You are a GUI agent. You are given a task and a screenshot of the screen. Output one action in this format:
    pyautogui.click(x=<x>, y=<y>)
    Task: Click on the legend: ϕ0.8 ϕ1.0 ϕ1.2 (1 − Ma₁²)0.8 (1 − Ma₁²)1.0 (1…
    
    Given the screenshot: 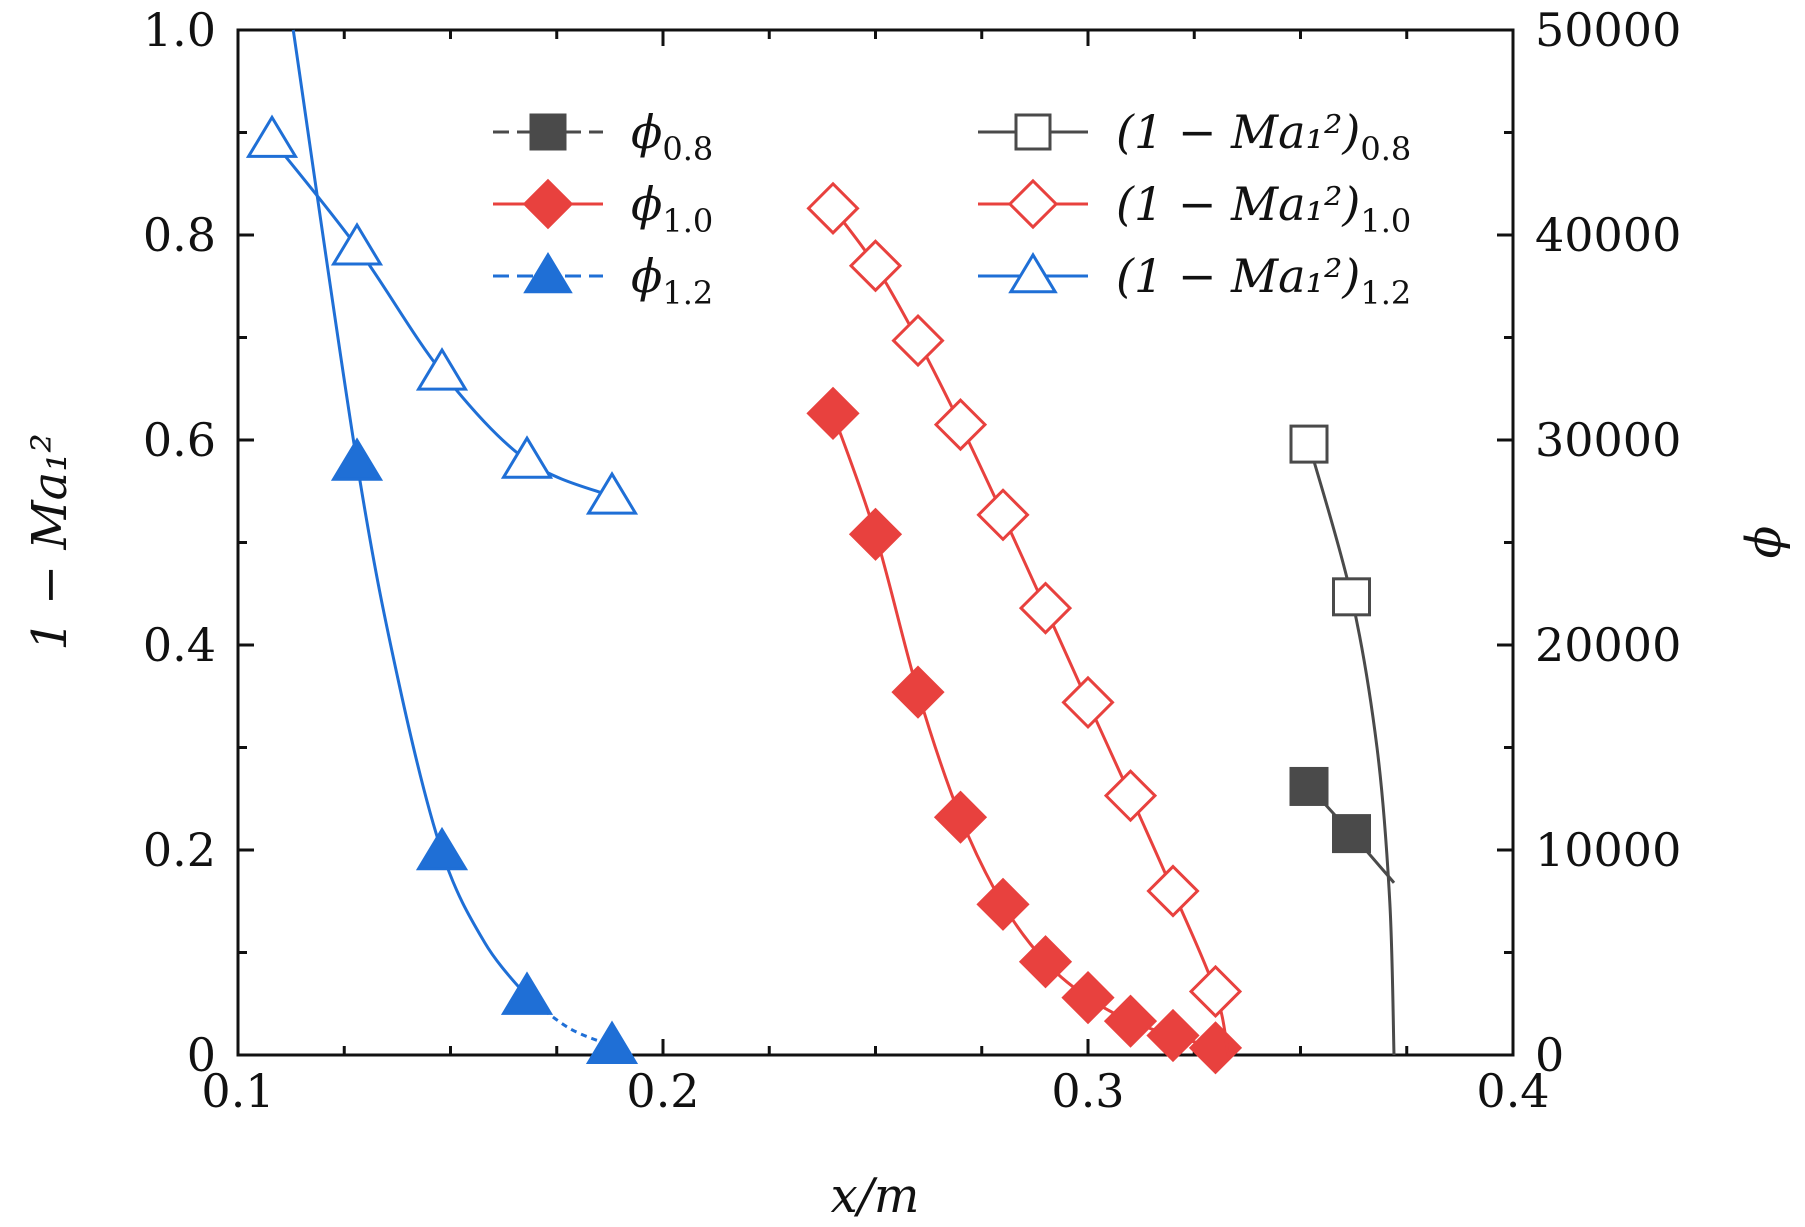 What is the action you would take?
    pyautogui.click(x=952, y=208)
    